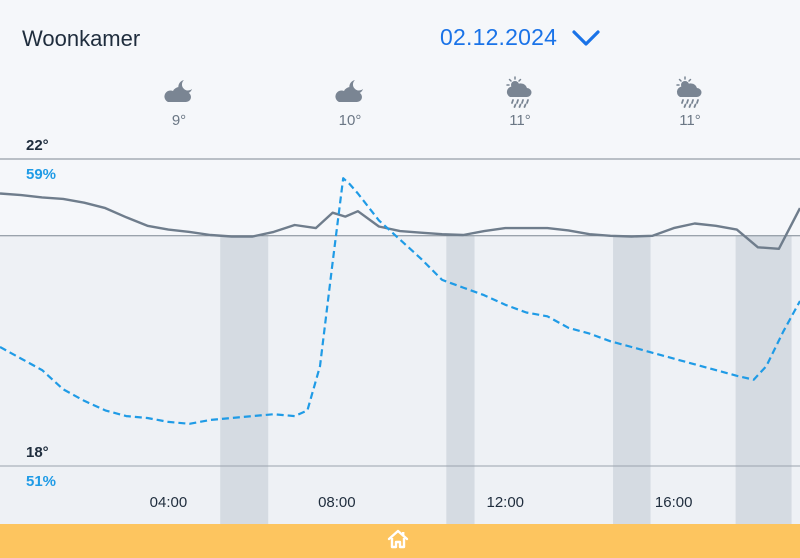 The height and width of the screenshot is (558, 800). I want to click on room-title: Woonkamer, so click(81, 38).